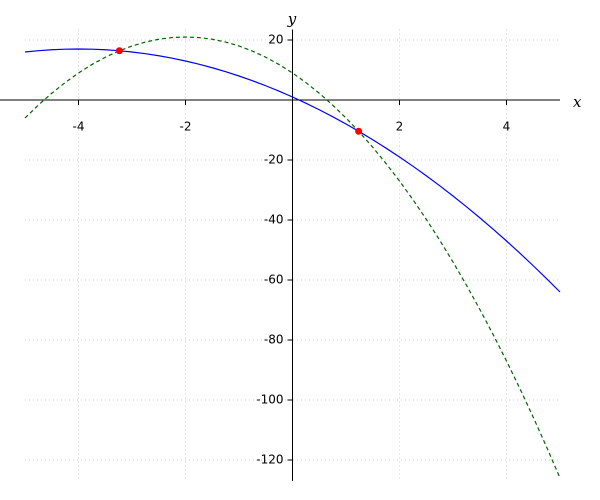 The width and height of the screenshot is (600, 500). Describe the element at coordinates (79, 127) in the screenshot. I see `x-tick-label: -4` at that location.